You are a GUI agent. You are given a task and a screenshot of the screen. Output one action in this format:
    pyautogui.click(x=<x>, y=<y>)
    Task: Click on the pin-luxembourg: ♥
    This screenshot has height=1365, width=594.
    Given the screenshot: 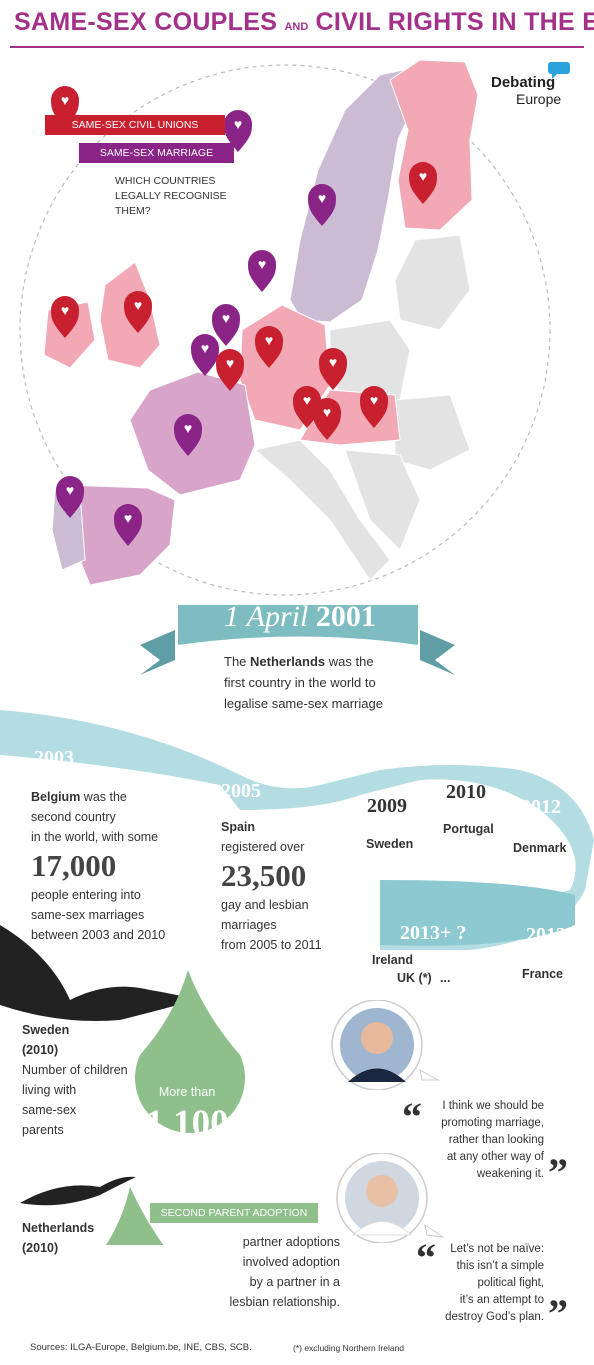 What is the action you would take?
    pyautogui.click(x=230, y=370)
    